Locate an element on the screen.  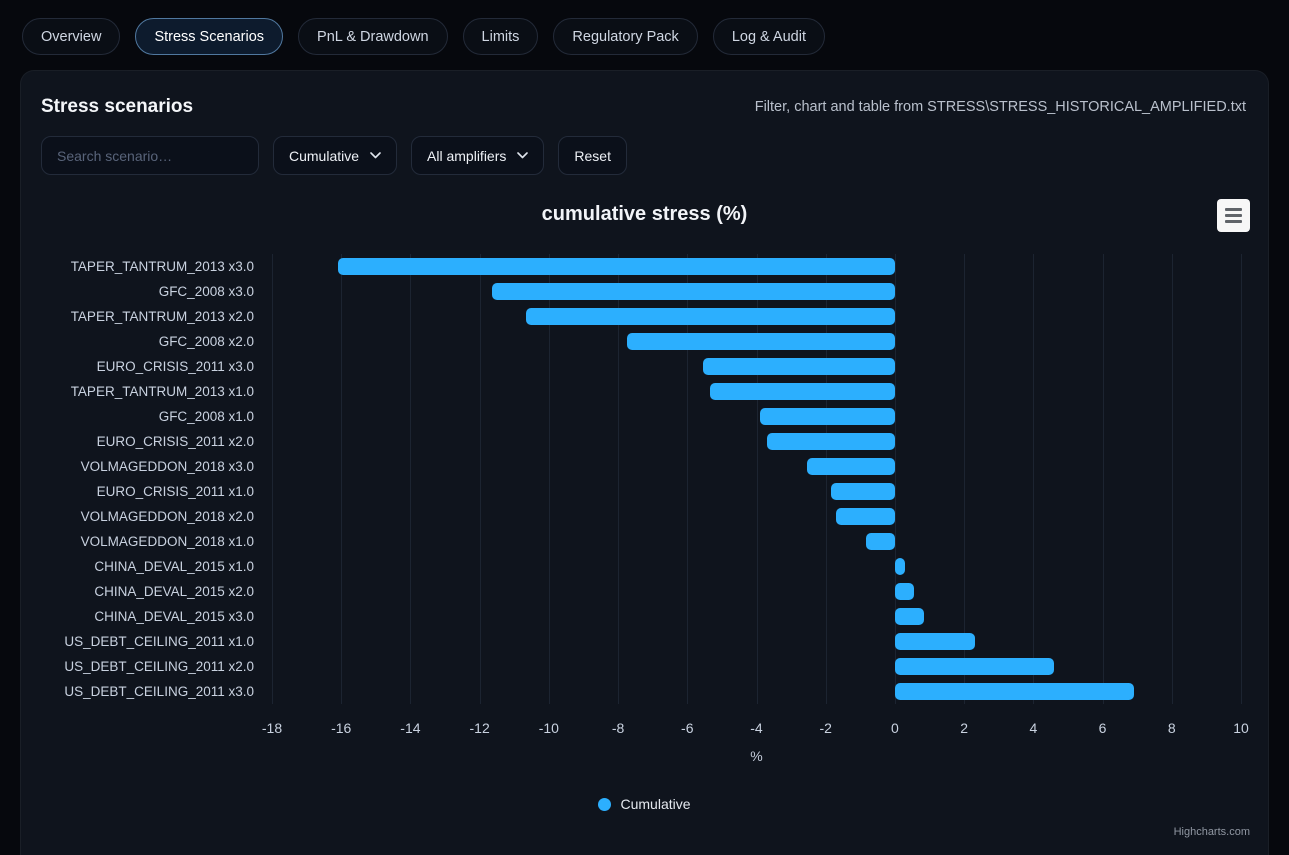
chart-menu-button is located at coordinates (1233, 215).